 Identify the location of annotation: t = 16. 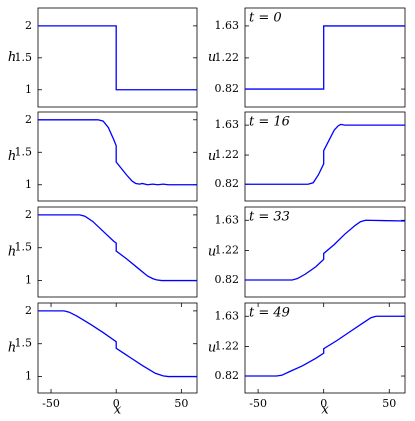
(269, 122).